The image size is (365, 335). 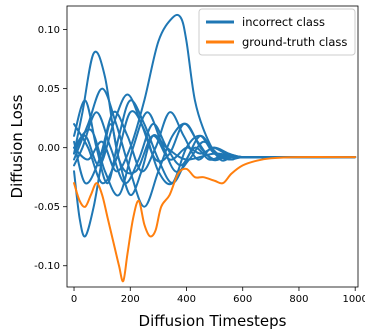 I want to click on x-tick-label: 400, so click(x=186, y=299).